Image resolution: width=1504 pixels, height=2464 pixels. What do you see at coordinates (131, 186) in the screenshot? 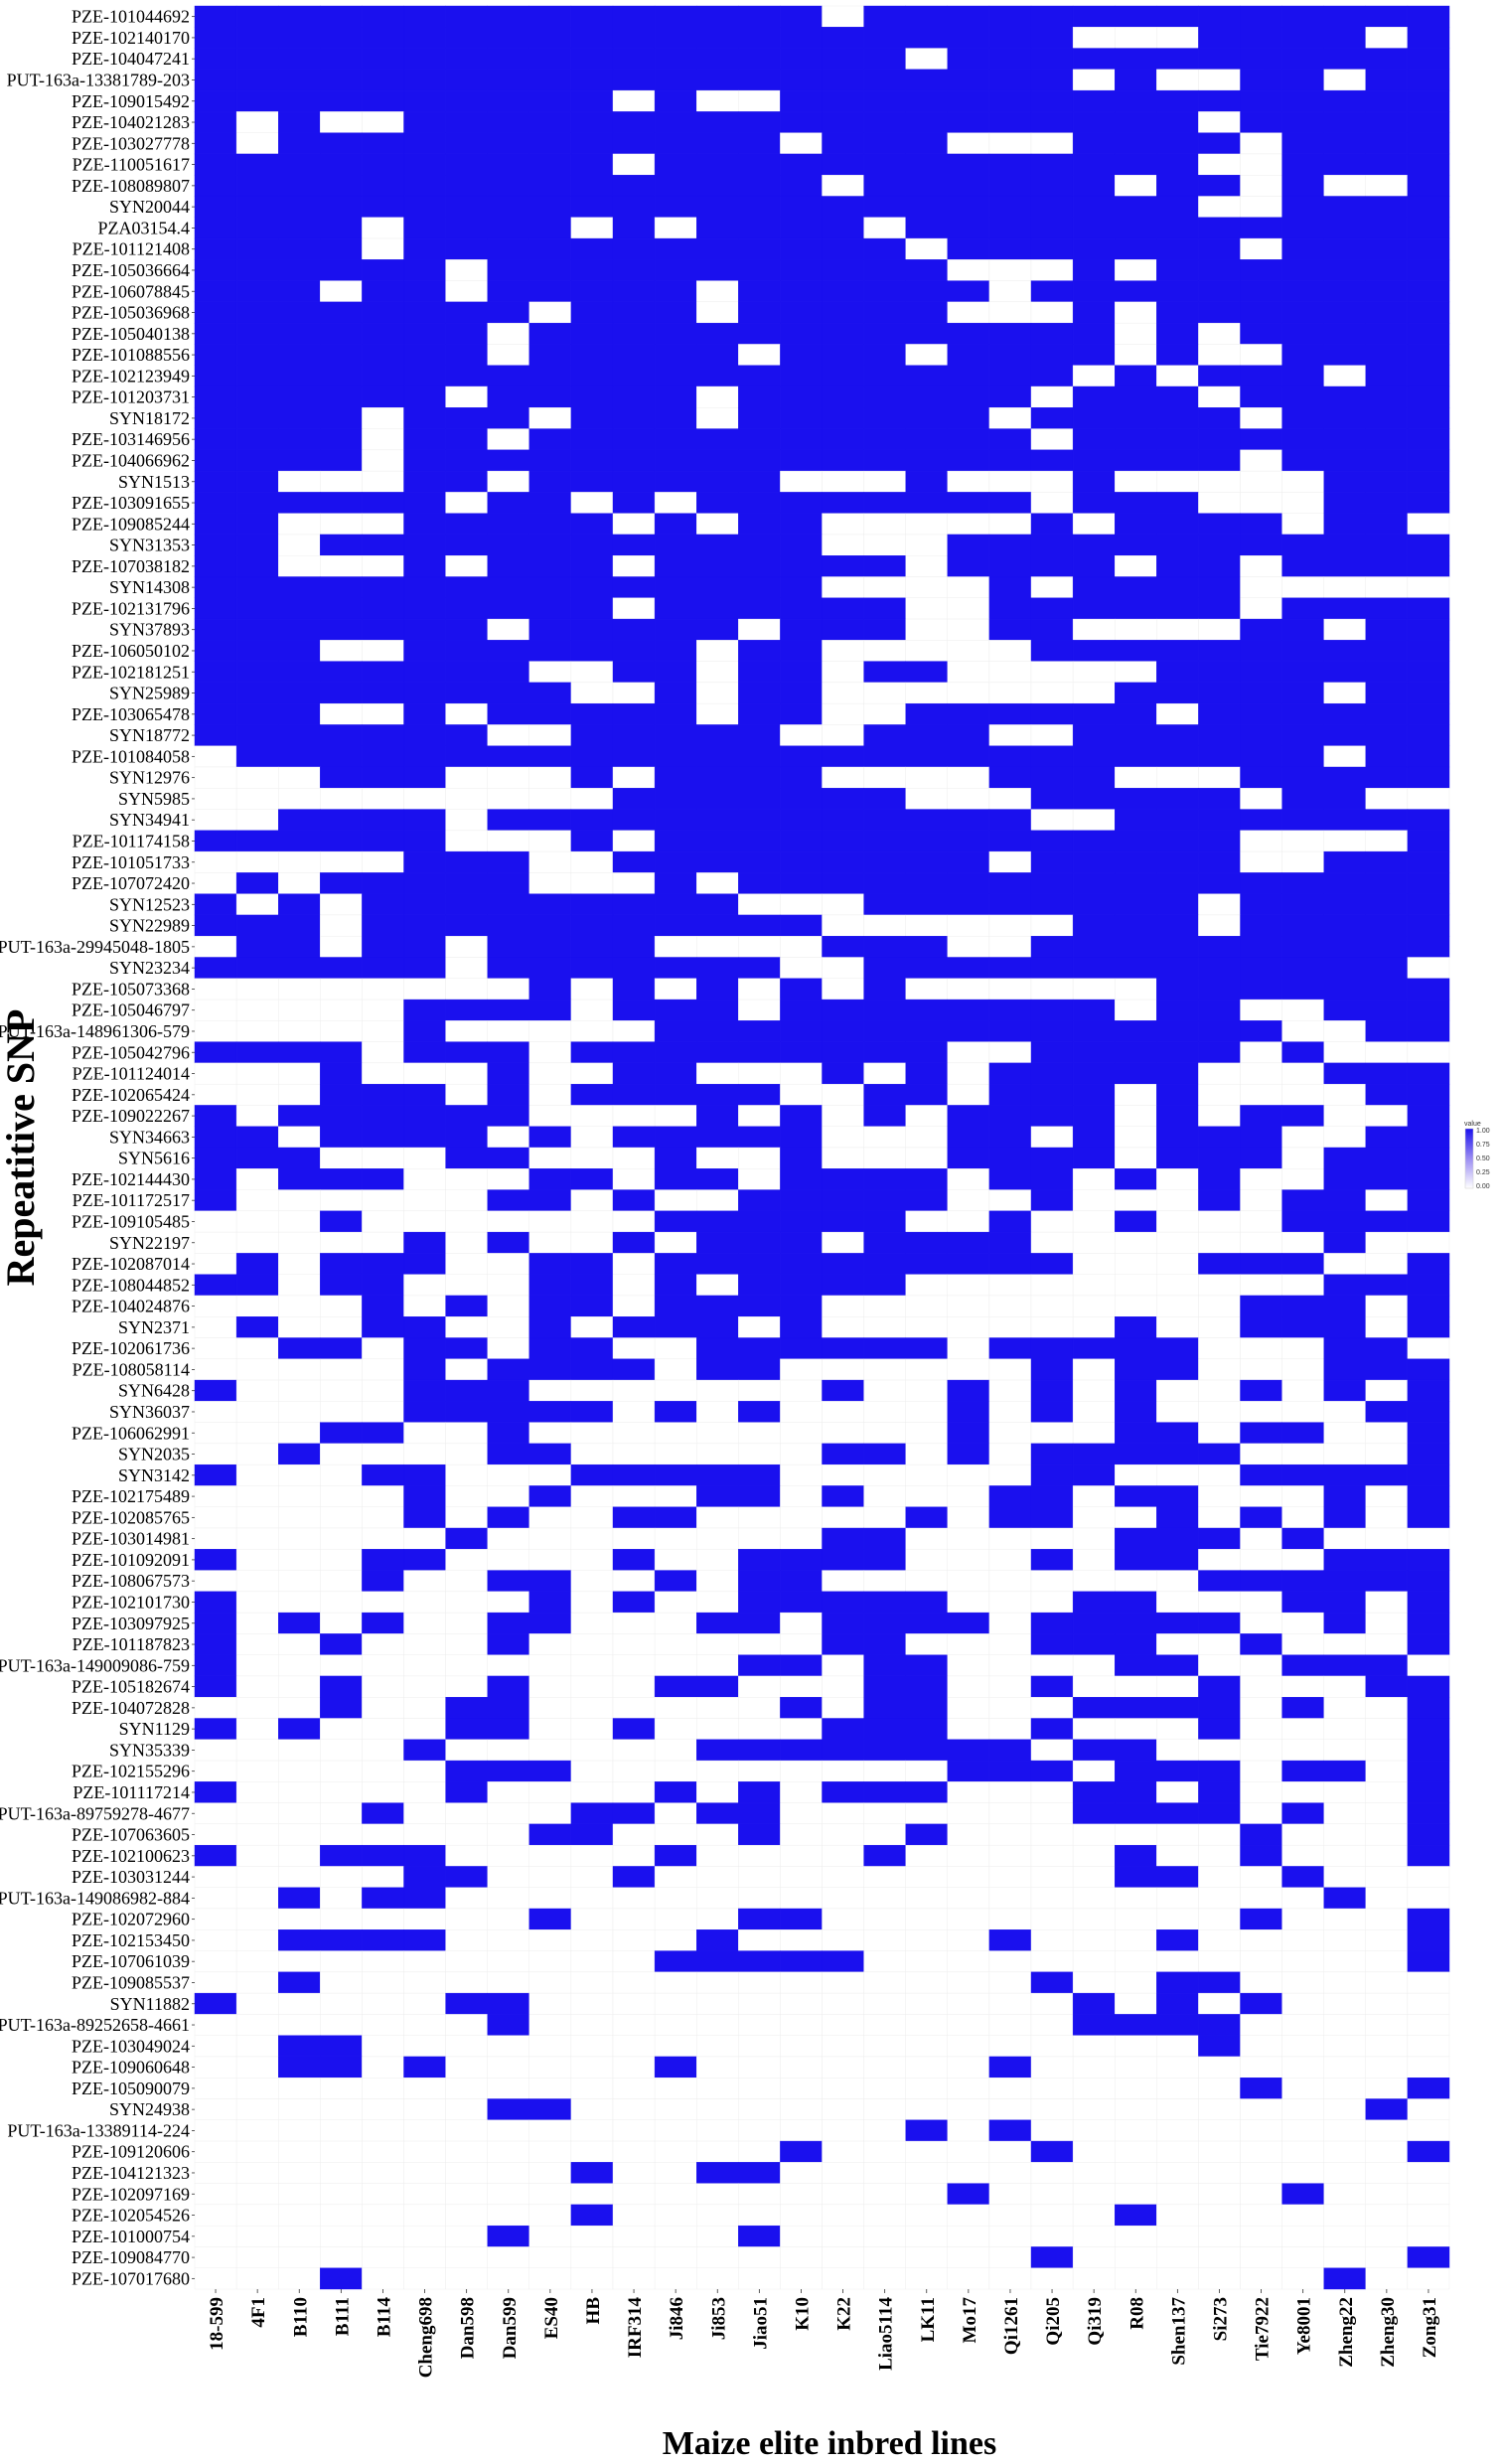
I see `row-label: PZE-108089807` at bounding box center [131, 186].